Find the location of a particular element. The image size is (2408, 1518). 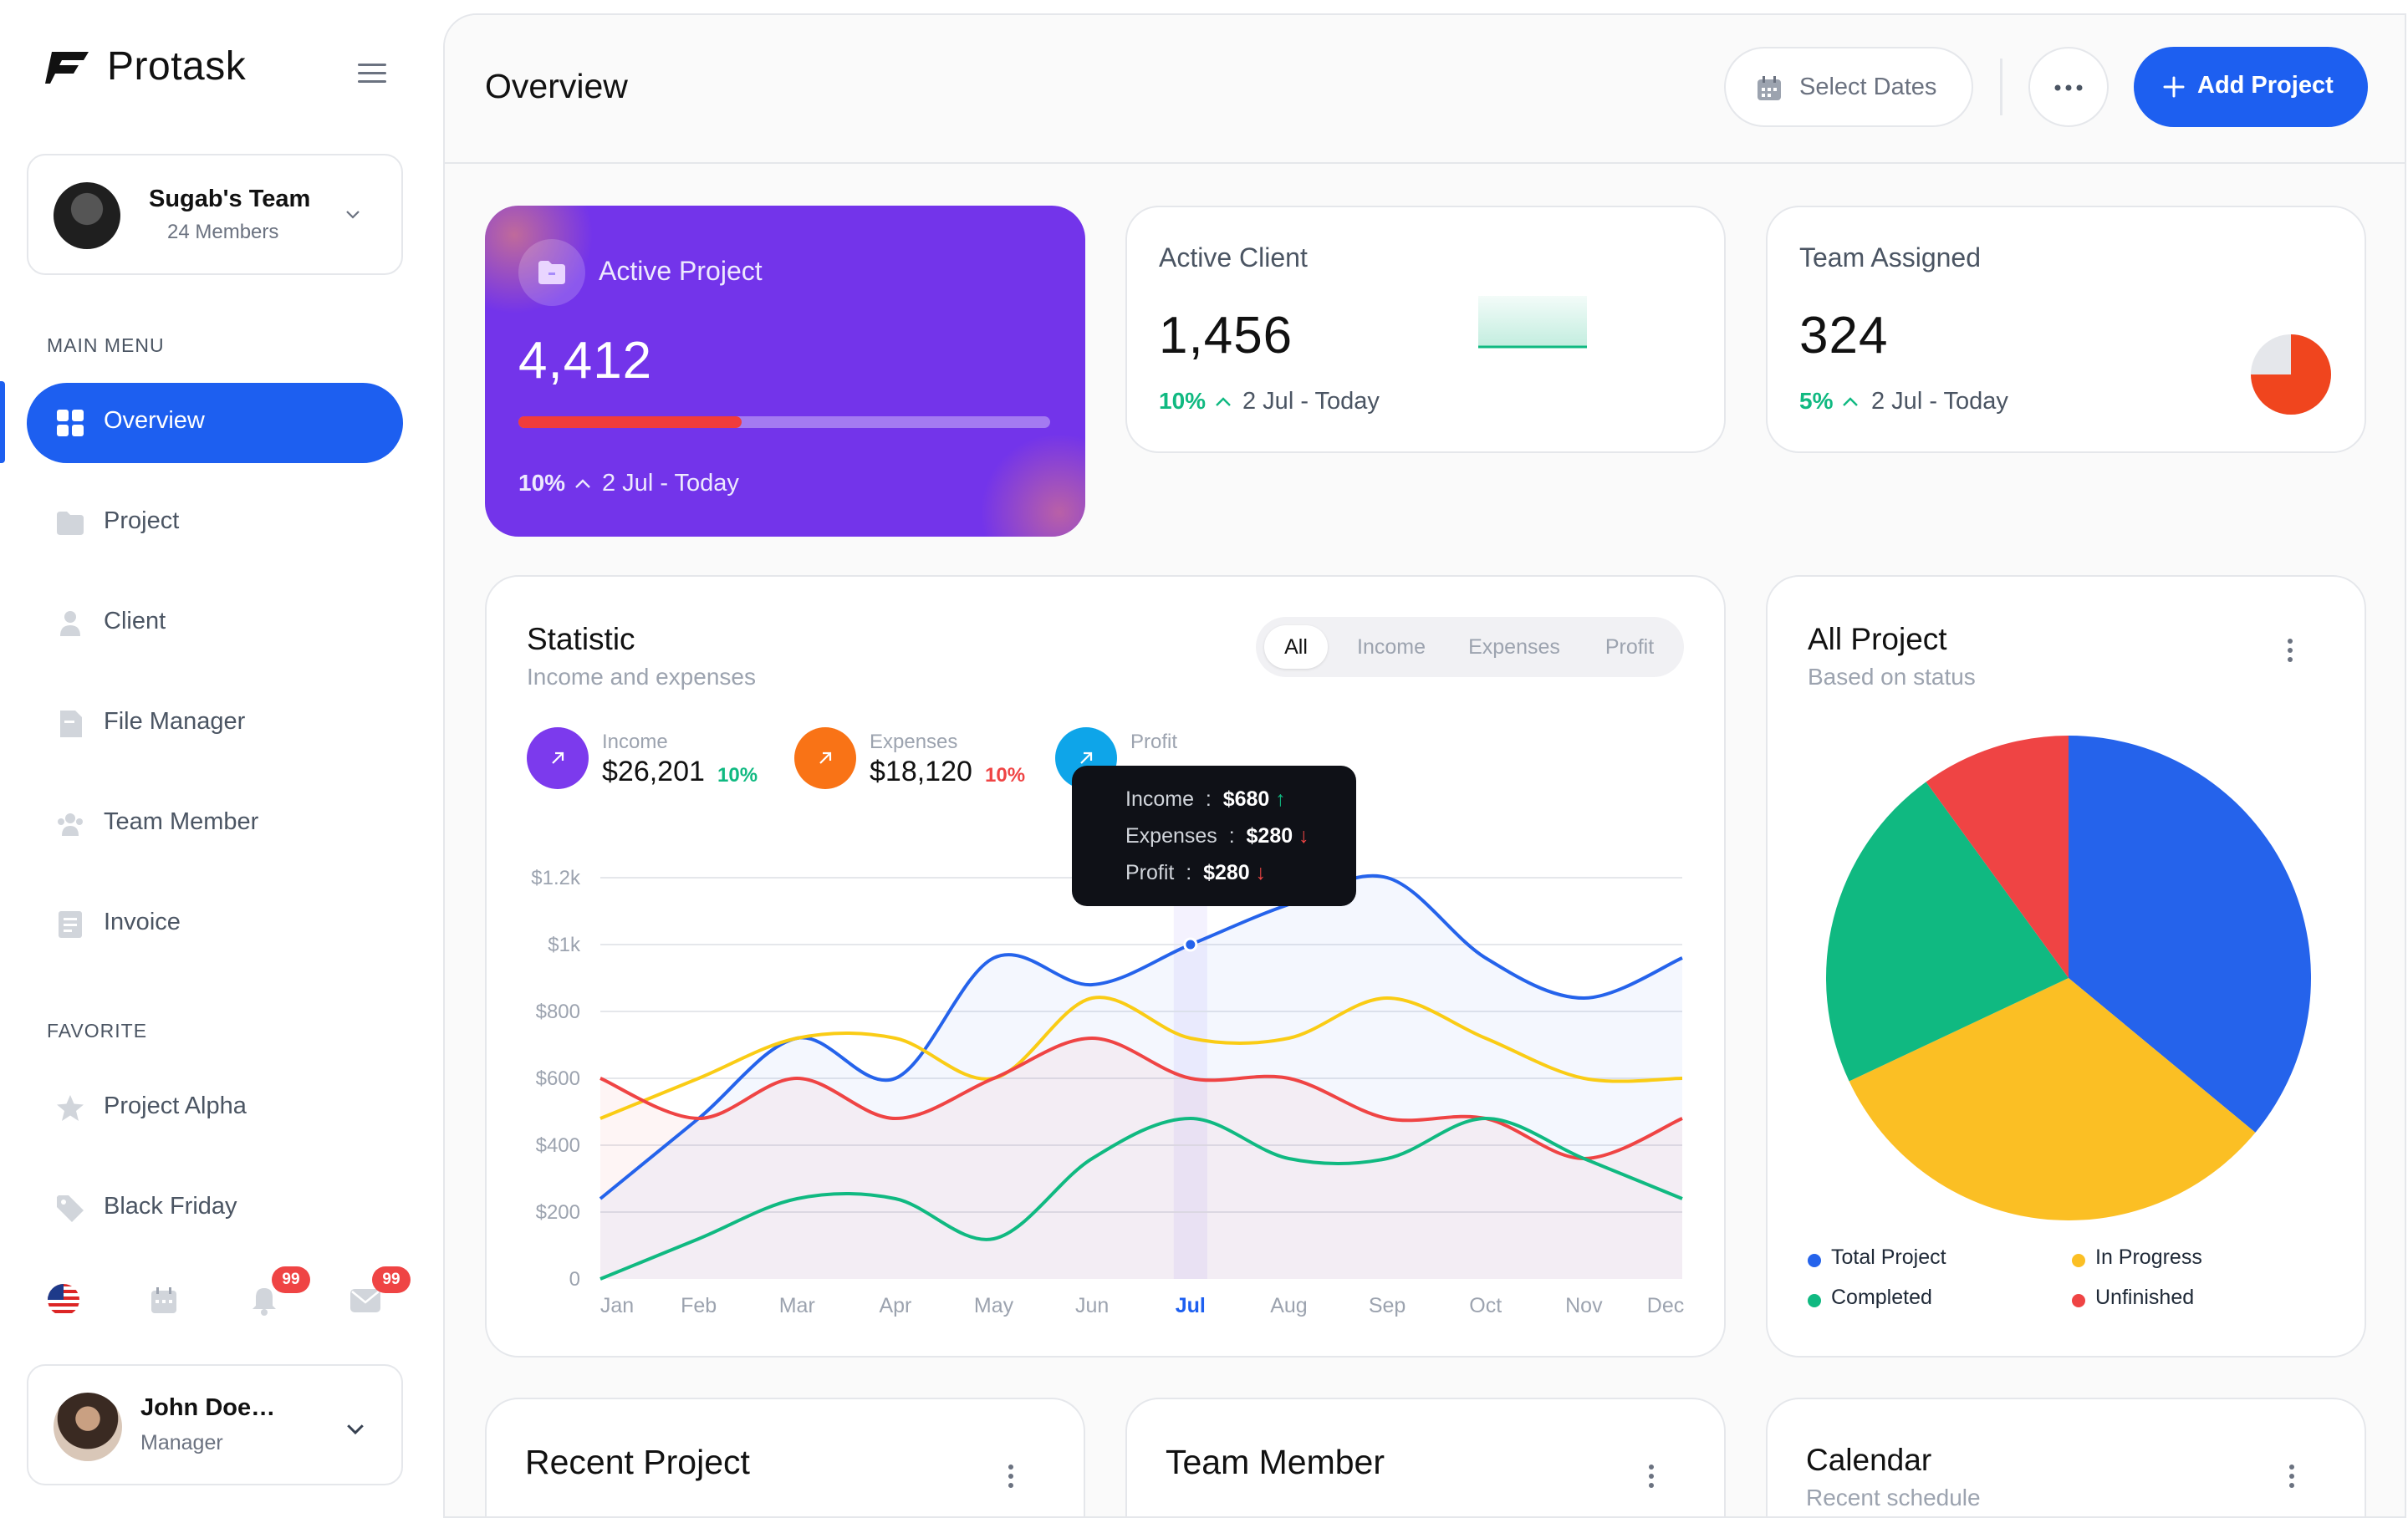

kpi-range: 2 Jul - Today is located at coordinates (1940, 401).